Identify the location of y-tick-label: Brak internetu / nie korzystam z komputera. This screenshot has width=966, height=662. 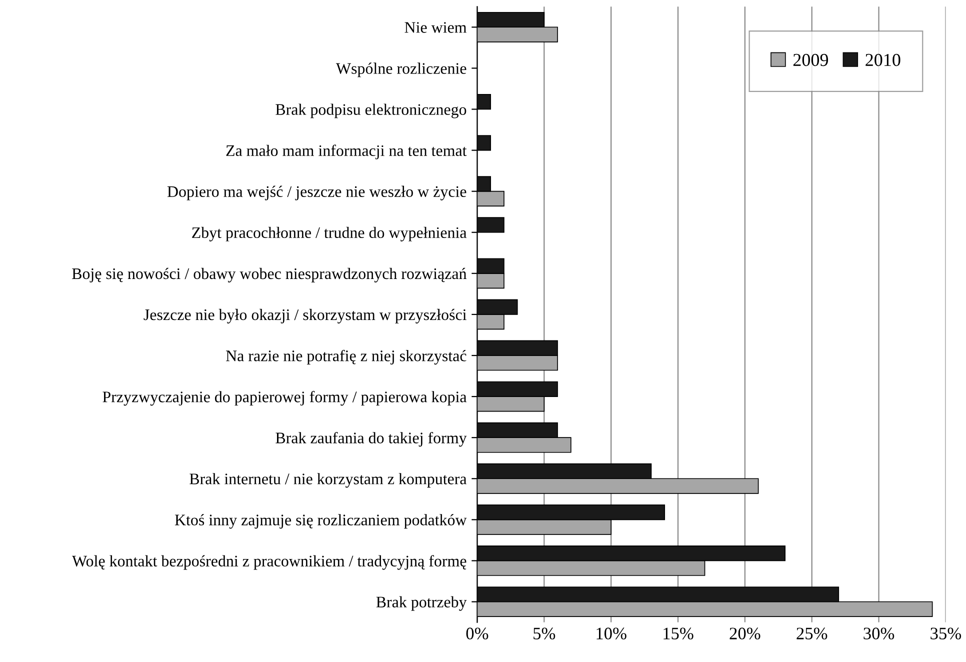
(328, 480).